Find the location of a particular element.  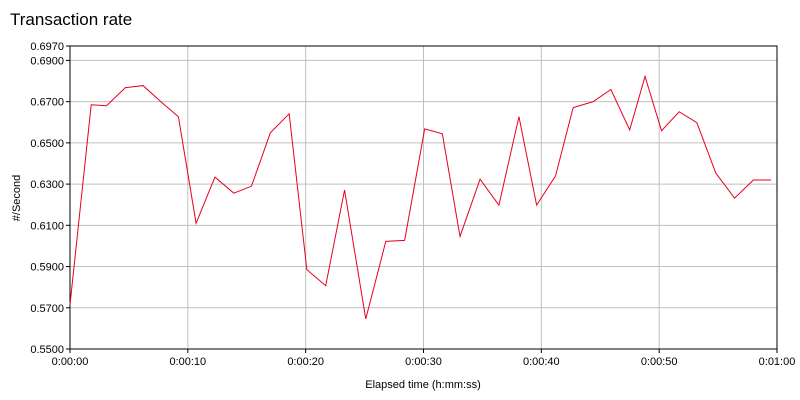

y-tick-label: 0.6970 is located at coordinates (47, 47).